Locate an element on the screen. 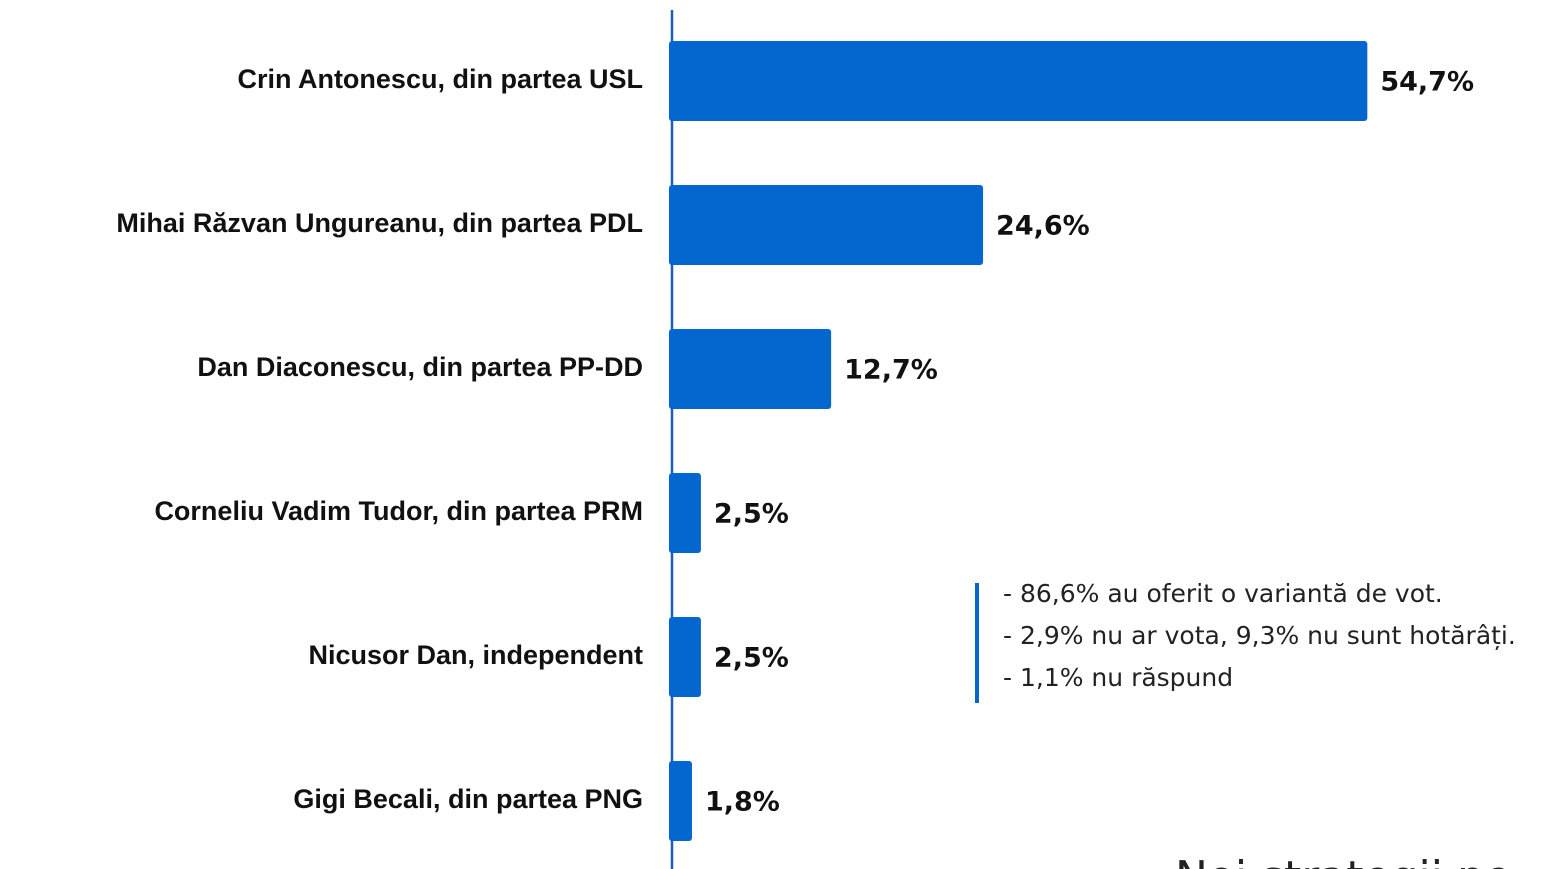 The width and height of the screenshot is (1562, 869). value-label: 1,8% is located at coordinates (742, 802).